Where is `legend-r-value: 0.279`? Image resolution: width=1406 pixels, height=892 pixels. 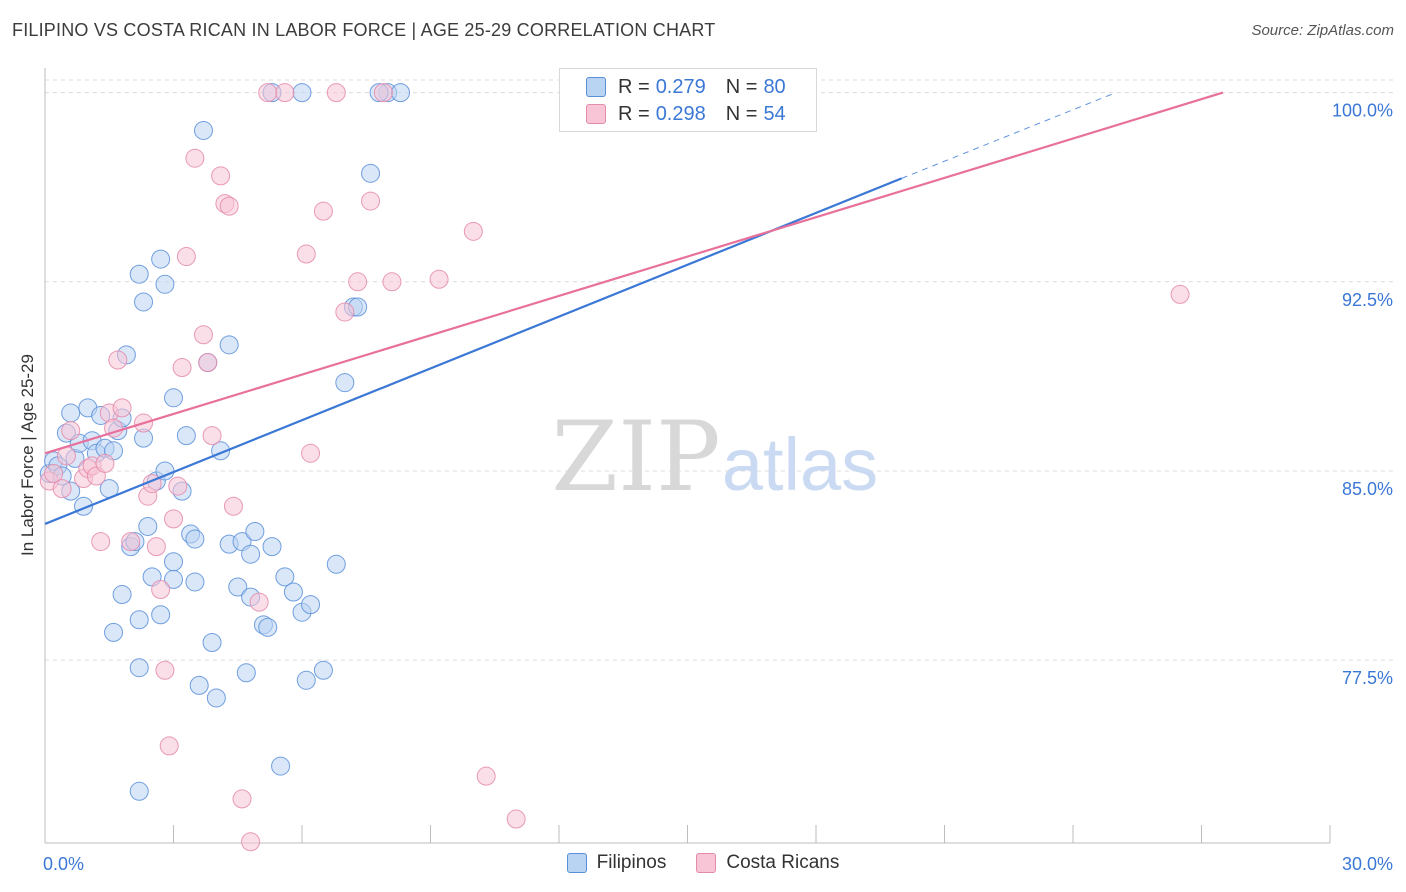
legend-r-value: 0.279 is located at coordinates (680, 86).